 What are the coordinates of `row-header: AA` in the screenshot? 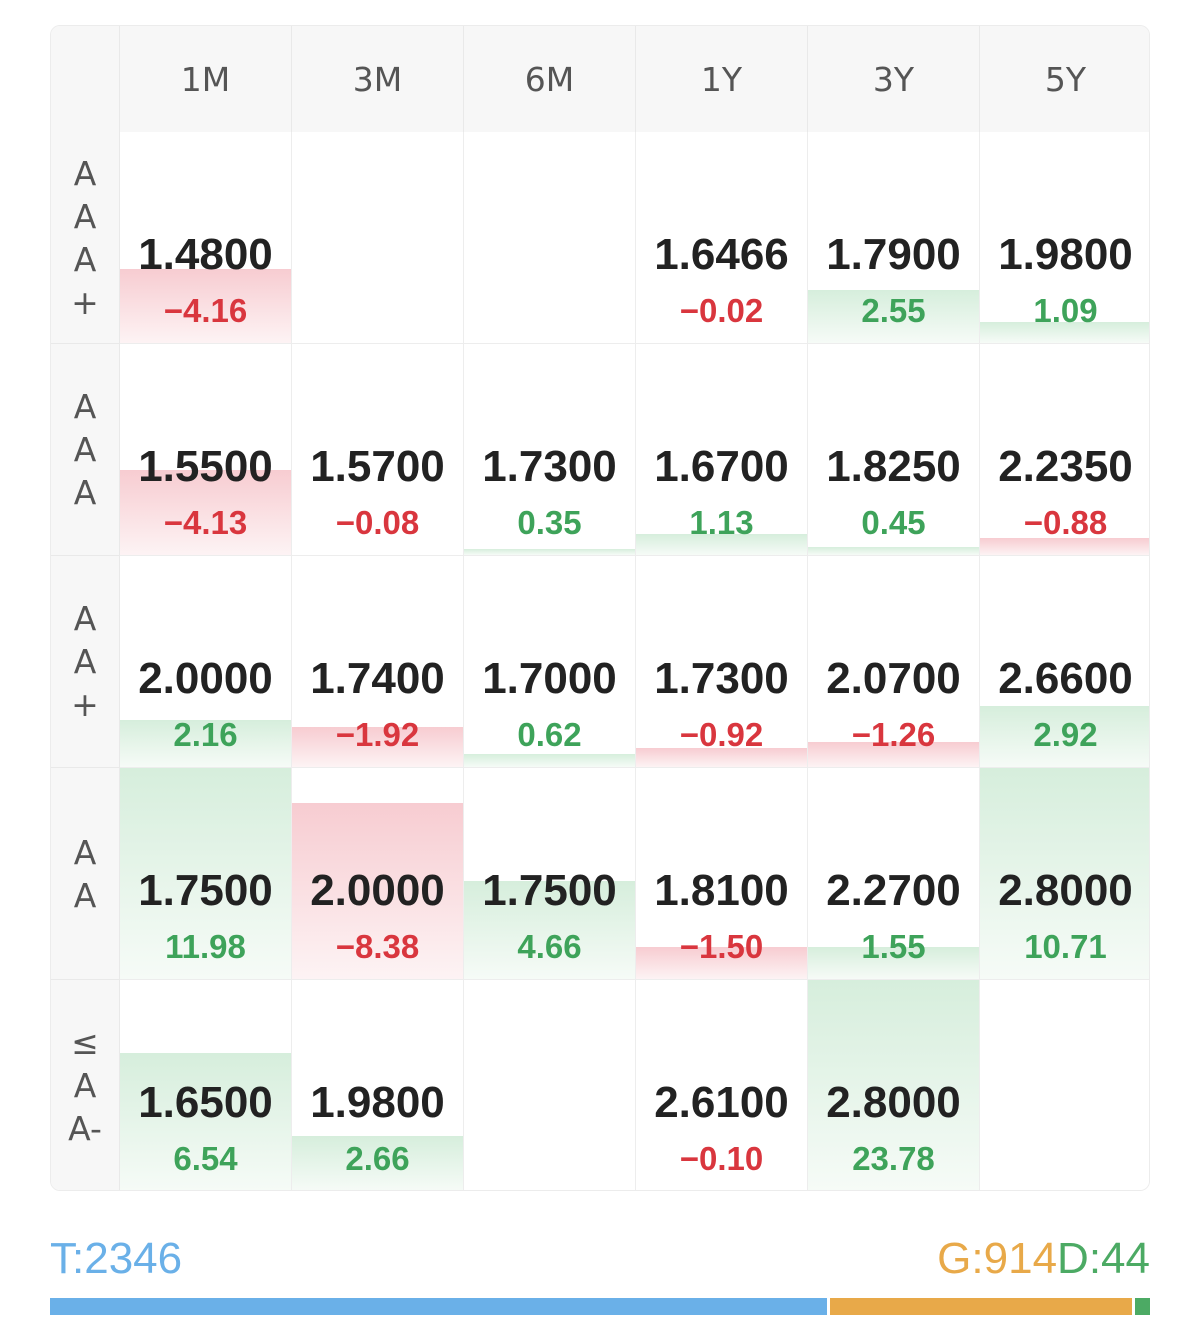 It's located at (85, 874).